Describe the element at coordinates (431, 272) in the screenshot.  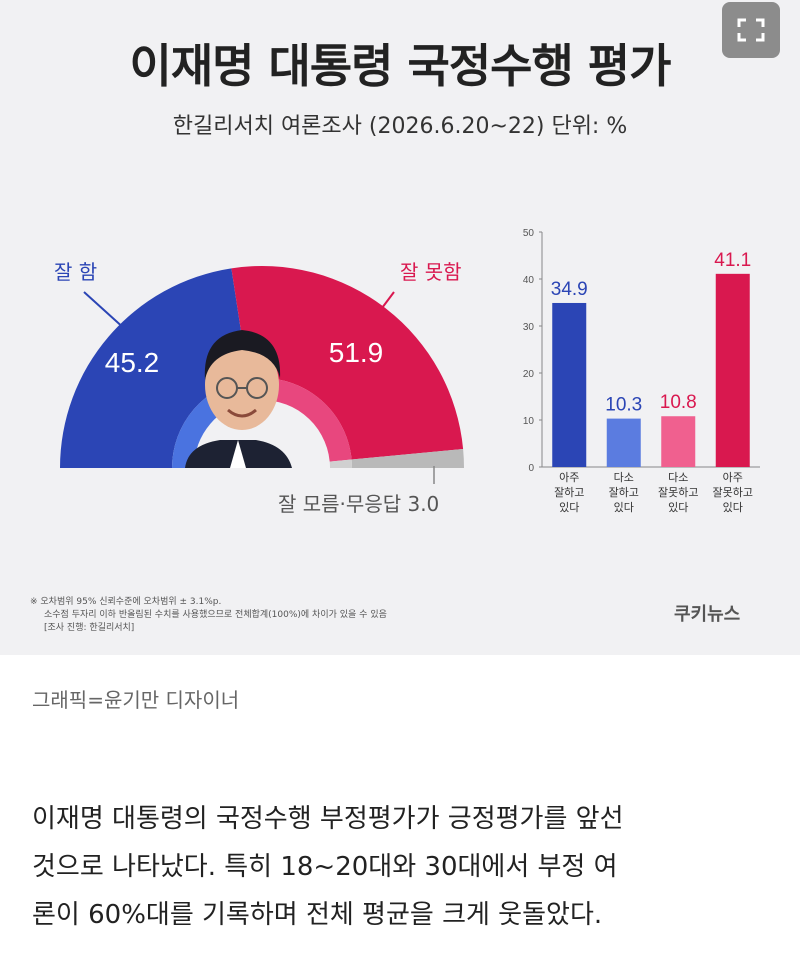
I see `legend-label-bad: 잘 못함` at that location.